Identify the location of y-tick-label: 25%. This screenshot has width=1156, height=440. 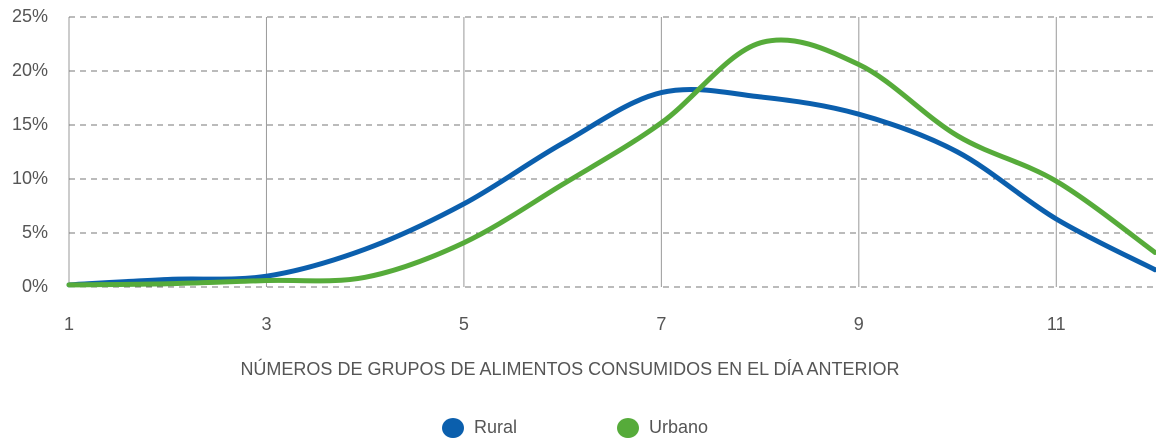
(30, 16).